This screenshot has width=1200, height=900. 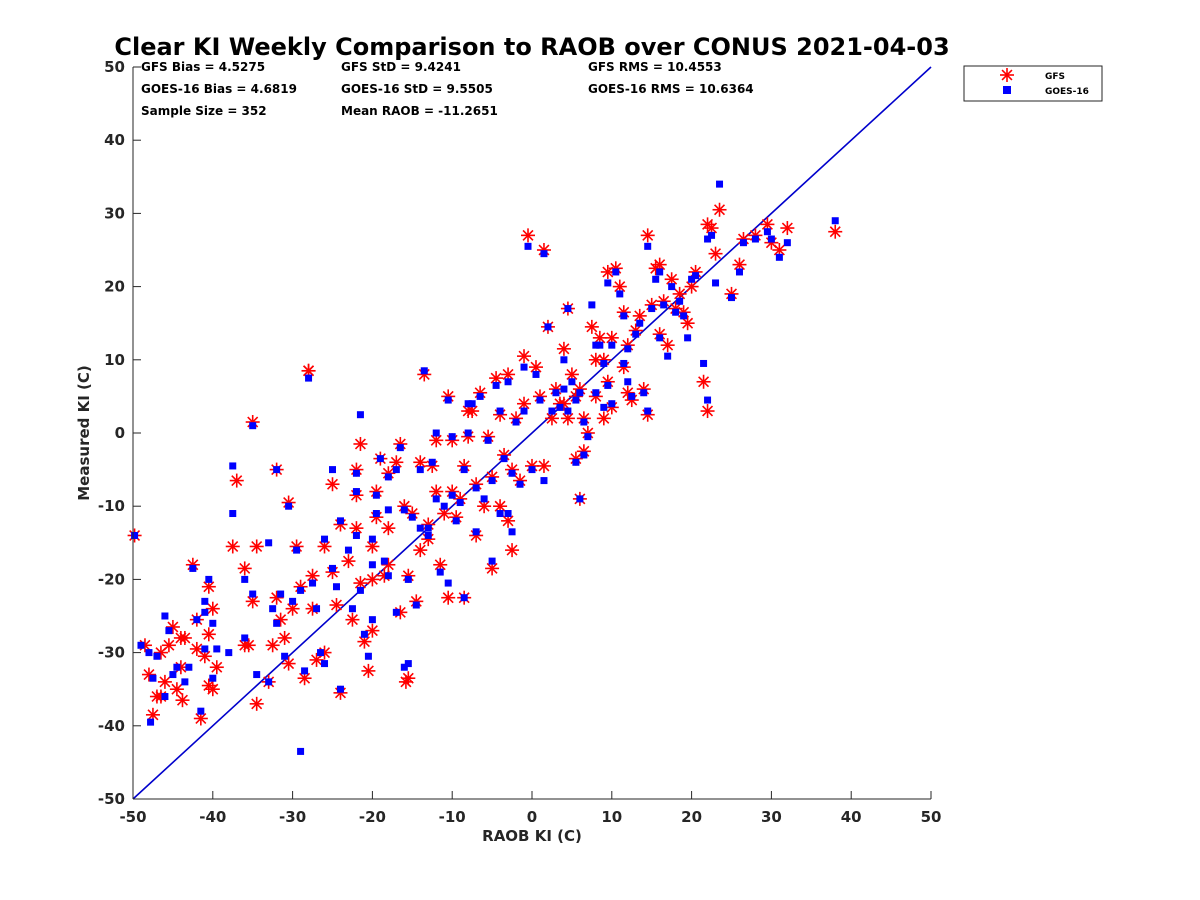 I want to click on x-axis-label: RAOB KI (C), so click(x=532, y=836).